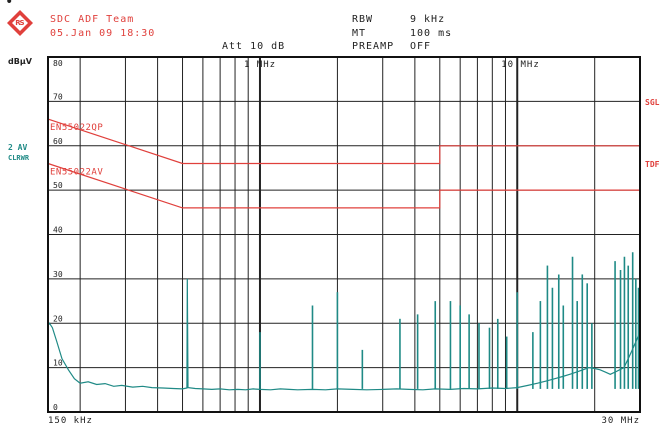  What do you see at coordinates (254, 46) in the screenshot?
I see `attenuation-label: Att 10 dB` at bounding box center [254, 46].